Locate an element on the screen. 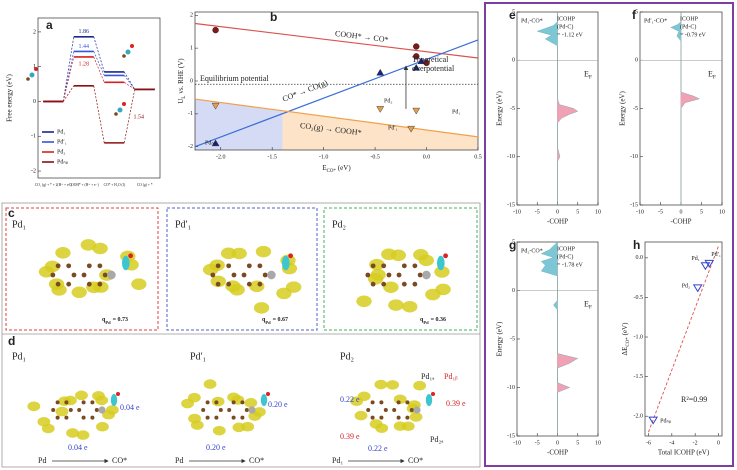 This screenshot has width=737, height=470. icohp-label: = -1.78 eV is located at coordinates (570, 265).